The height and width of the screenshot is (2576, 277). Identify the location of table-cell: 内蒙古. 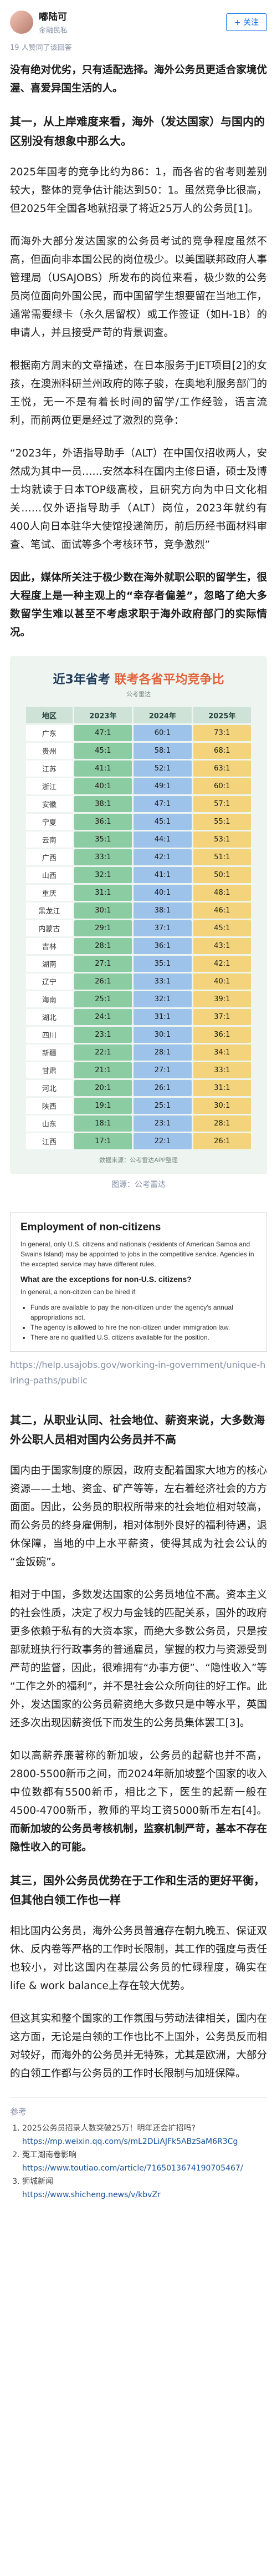
(49, 928).